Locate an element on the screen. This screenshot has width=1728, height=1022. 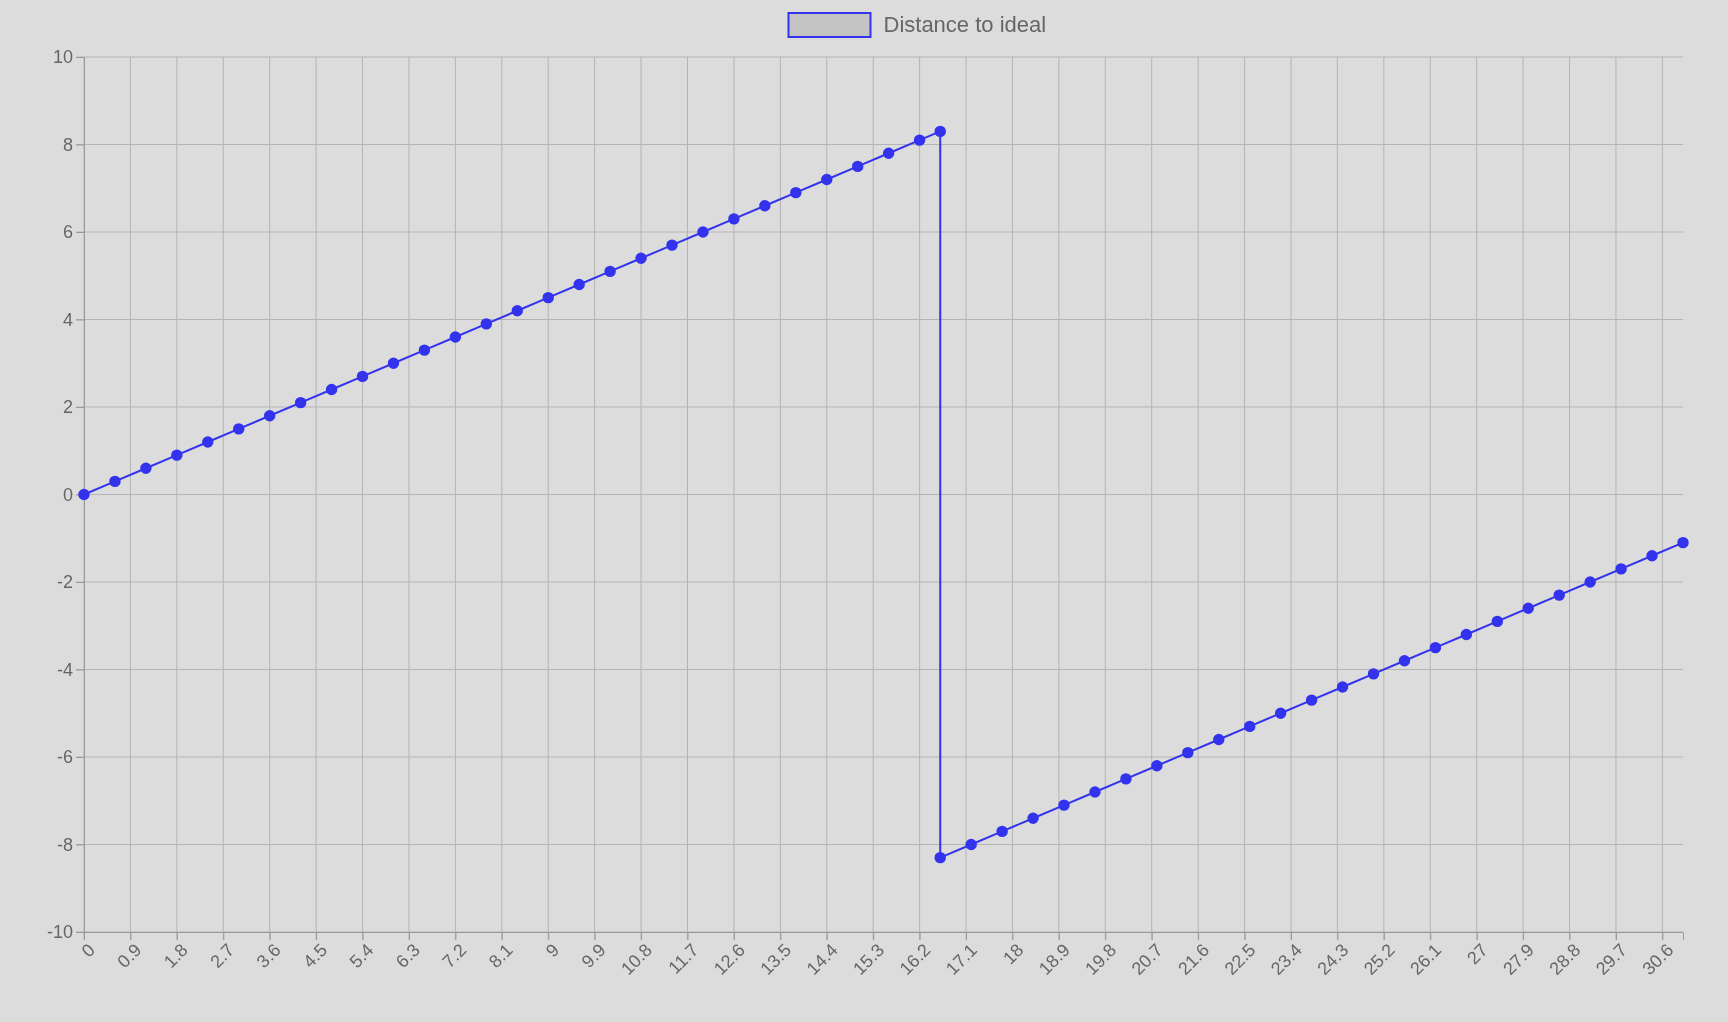
y-tick-label: -10 is located at coordinates (59, 932).